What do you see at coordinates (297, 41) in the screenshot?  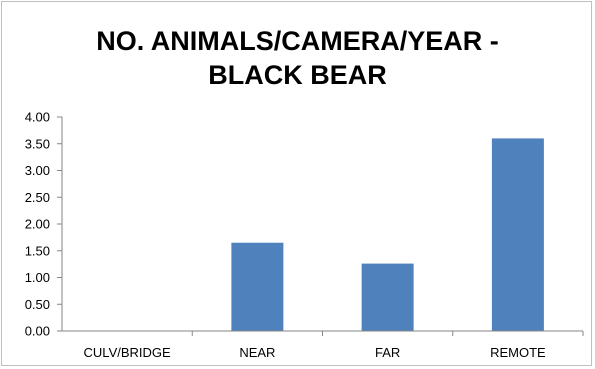 I see `chart-title-line-1: NO. ANIMALS/CAMERA/YEAR -` at bounding box center [297, 41].